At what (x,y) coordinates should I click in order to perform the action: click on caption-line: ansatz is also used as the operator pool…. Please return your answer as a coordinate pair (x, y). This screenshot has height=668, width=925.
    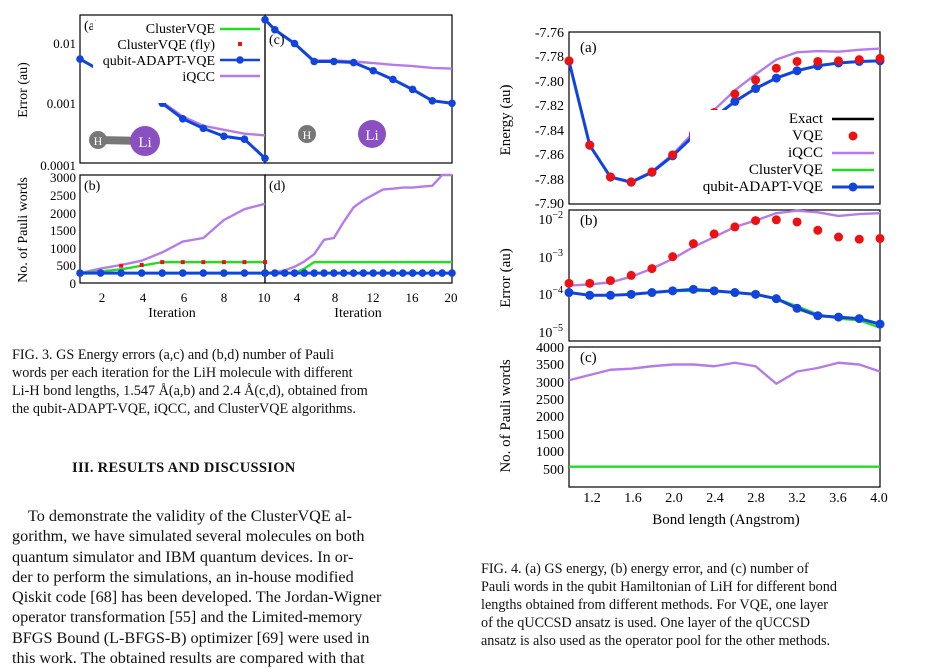
    Looking at the image, I should click on (656, 641).